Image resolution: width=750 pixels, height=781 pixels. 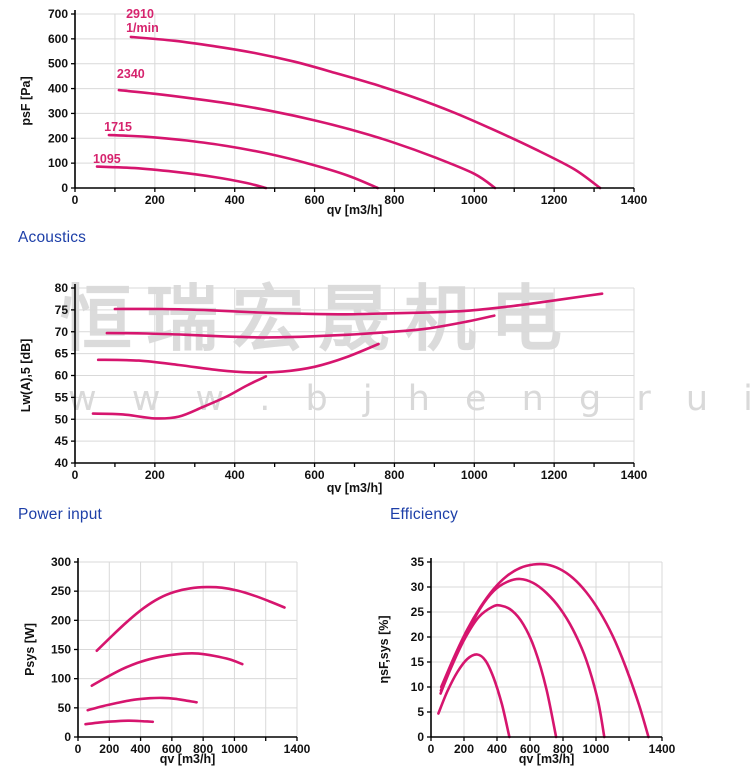 What do you see at coordinates (61, 591) in the screenshot?
I see `y-tick-label: 250` at bounding box center [61, 591].